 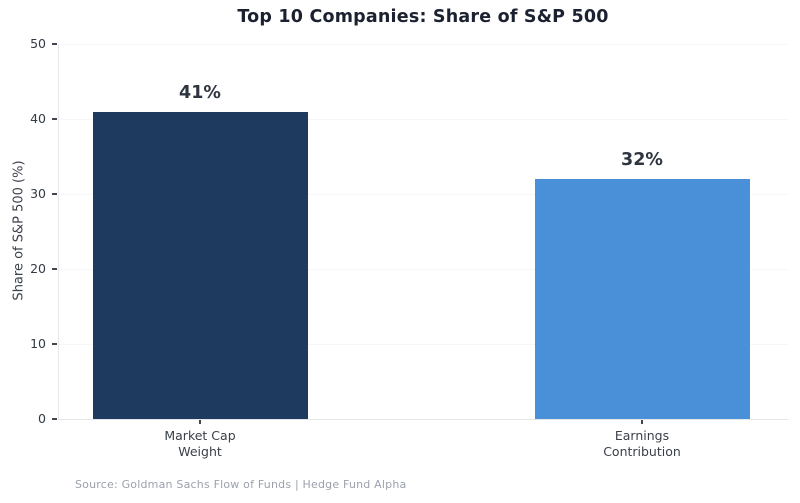 I want to click on x-category-label: Earnings Contribution, so click(x=642, y=443).